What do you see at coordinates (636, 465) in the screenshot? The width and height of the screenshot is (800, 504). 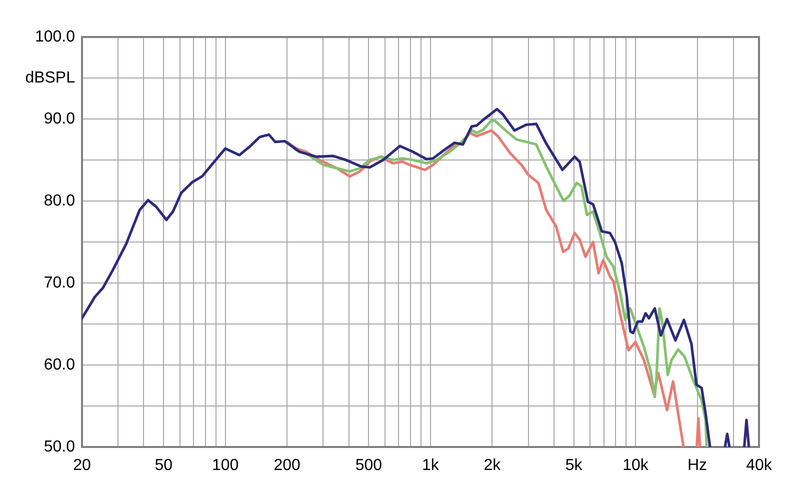 I see `x-tick-label: 10k` at bounding box center [636, 465].